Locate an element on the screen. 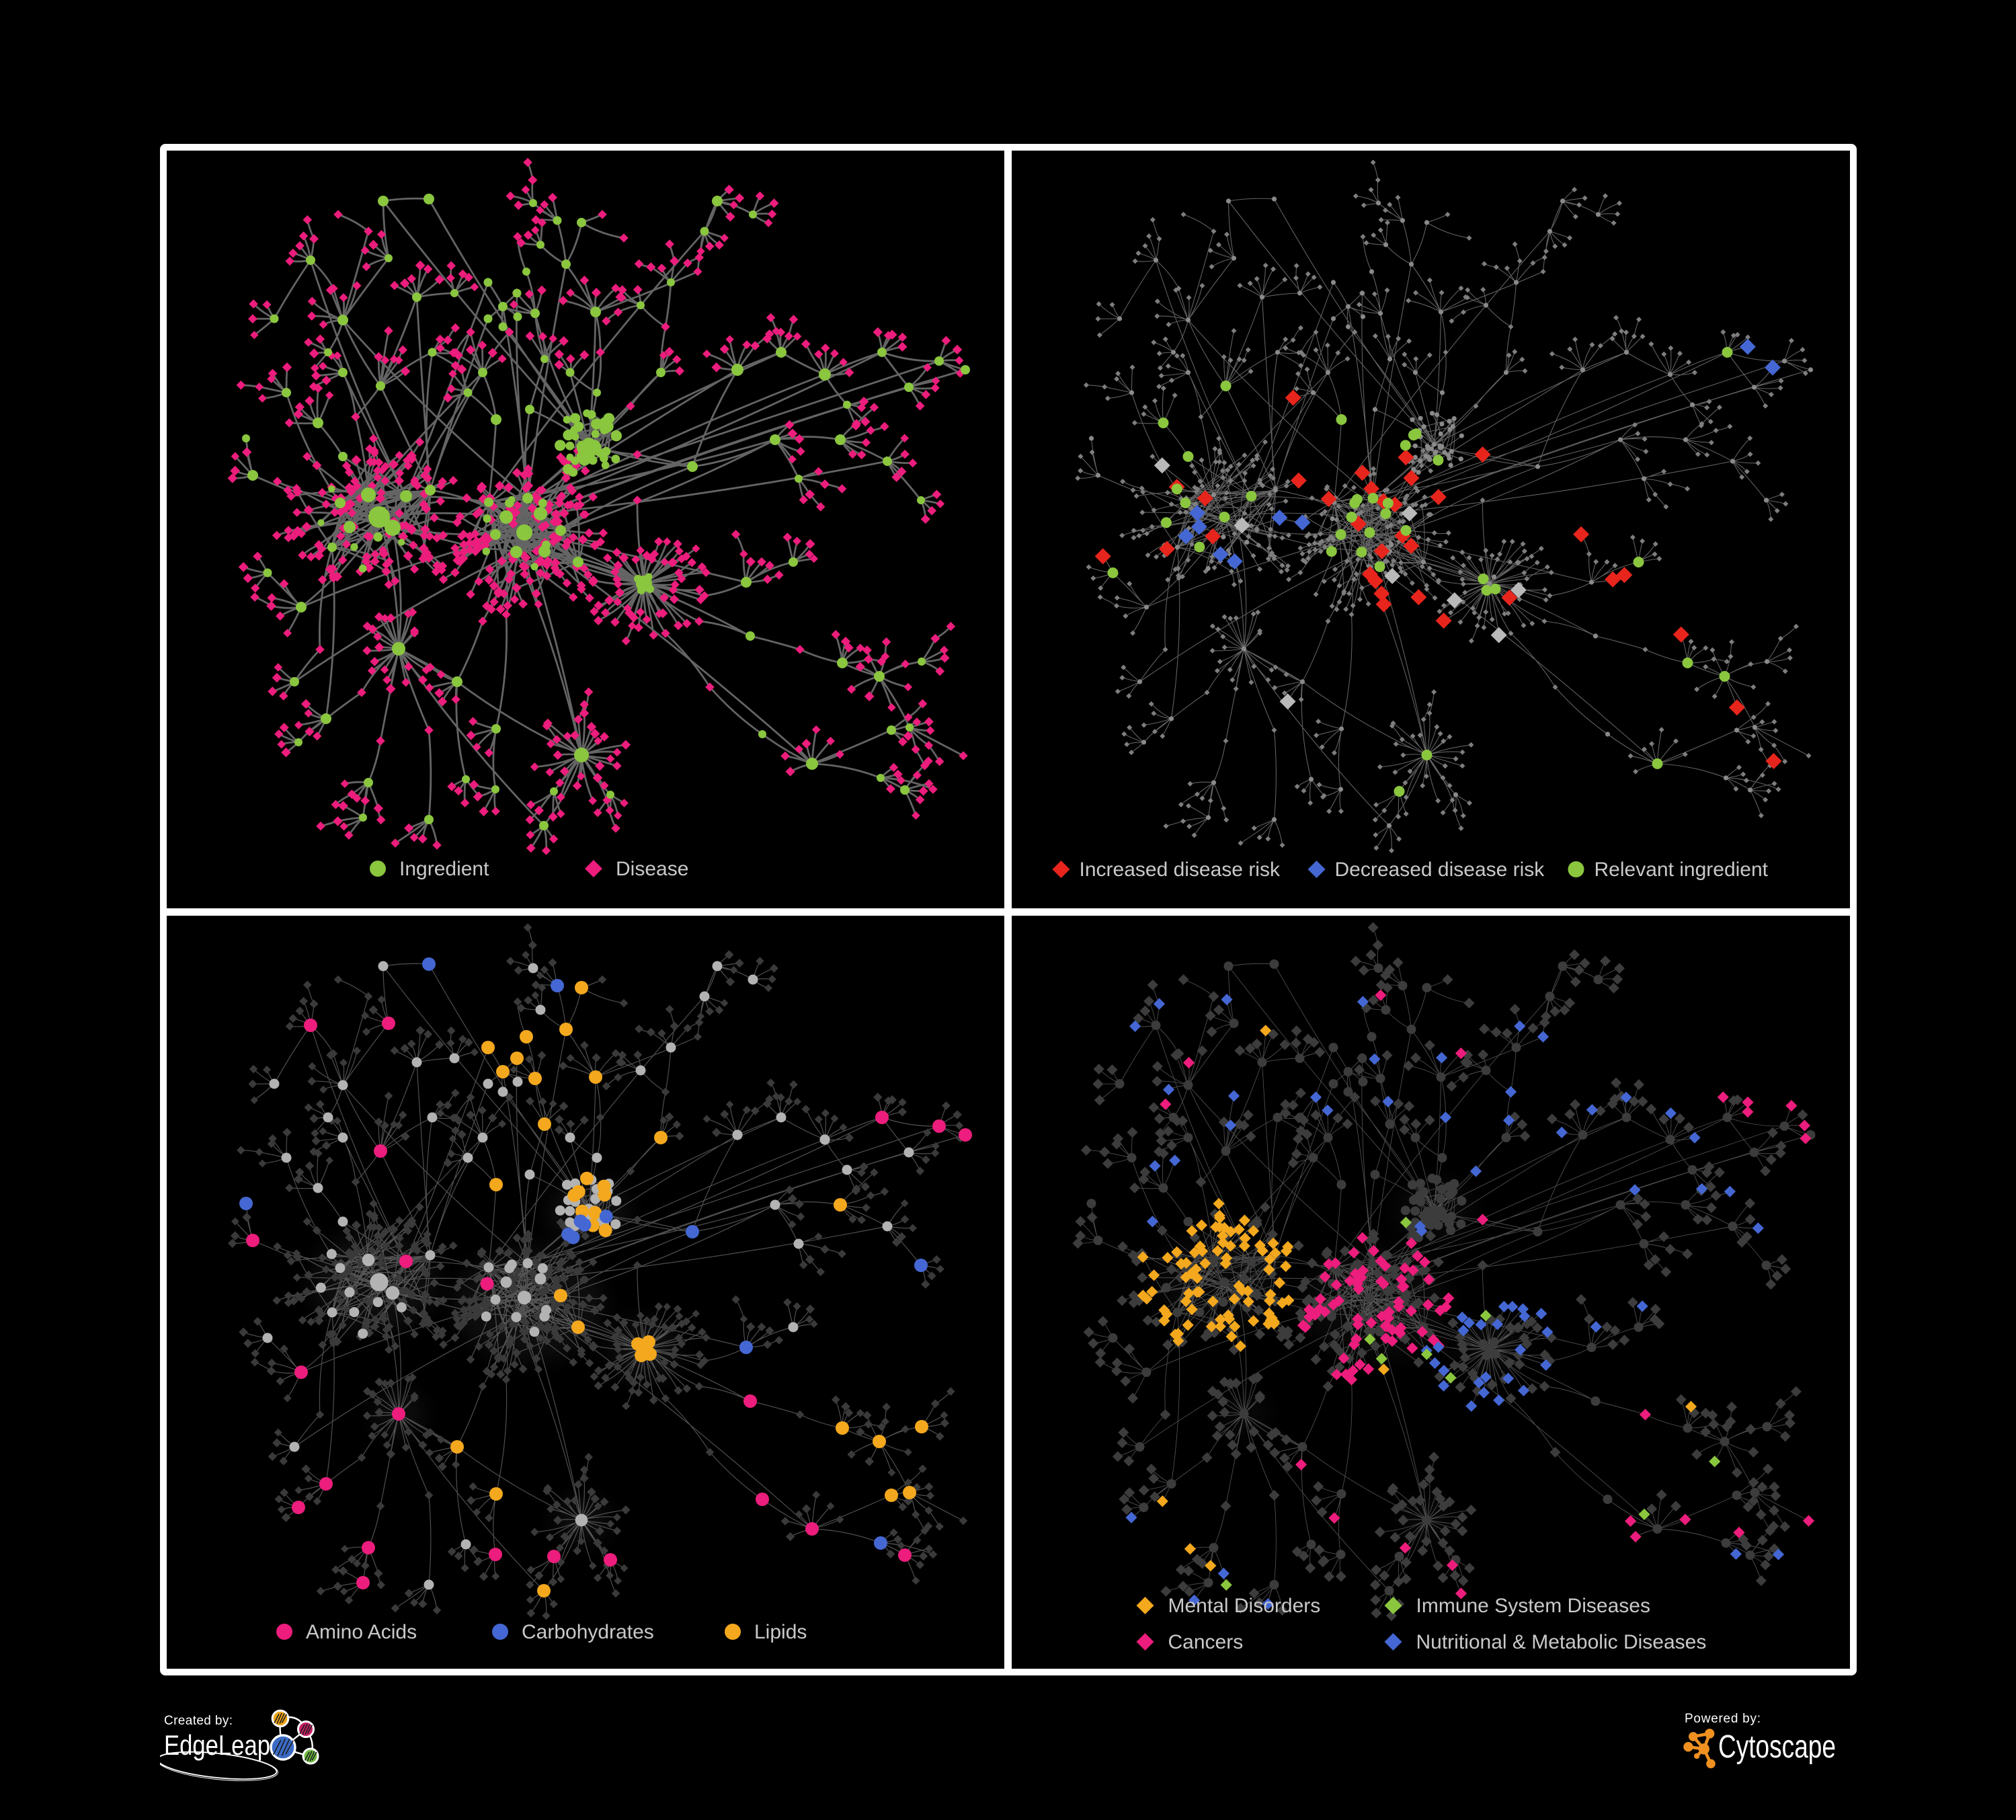 The width and height of the screenshot is (2016, 1820). svg-text:Nutritional & Metabolic Diseas: Nutritional & Metabolic Diseases is located at coordinates (1561, 1642).